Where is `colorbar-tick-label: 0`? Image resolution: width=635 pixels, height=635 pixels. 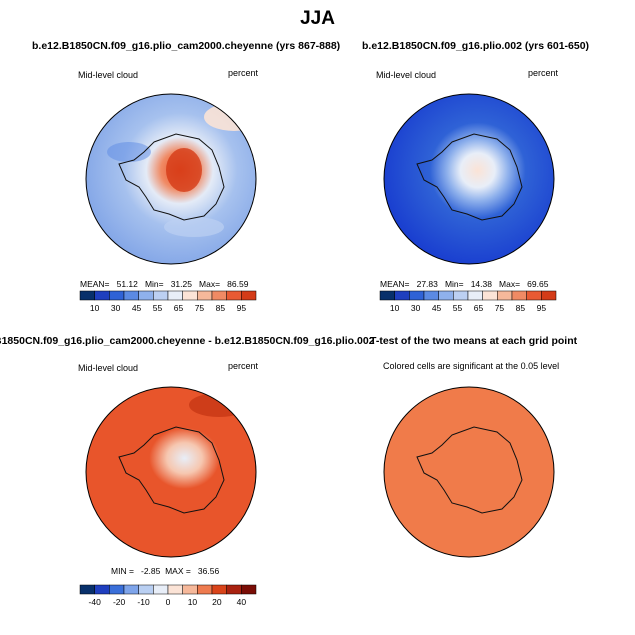
colorbar-tick-label: 0 is located at coordinates (168, 602).